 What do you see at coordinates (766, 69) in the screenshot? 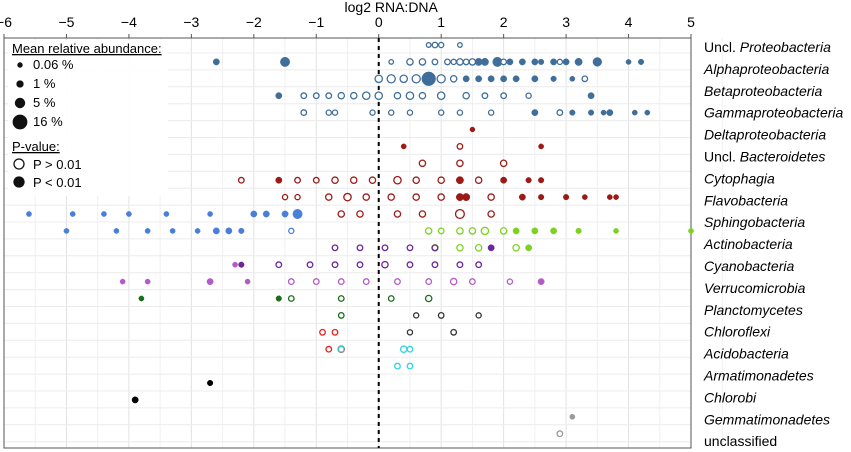
I see `category-label: Alphaproteobacteria` at bounding box center [766, 69].